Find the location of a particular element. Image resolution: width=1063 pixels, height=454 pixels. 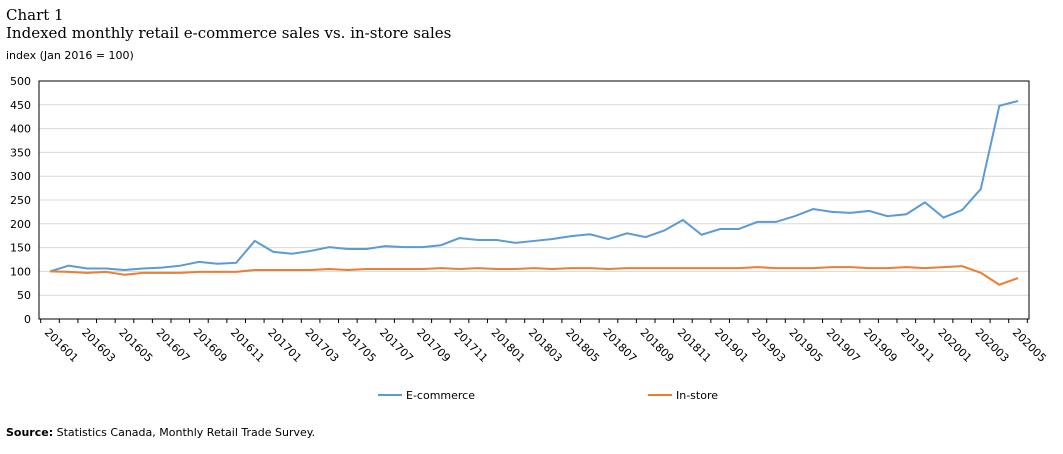

x-tick-label: 201703 is located at coordinates (321, 345).